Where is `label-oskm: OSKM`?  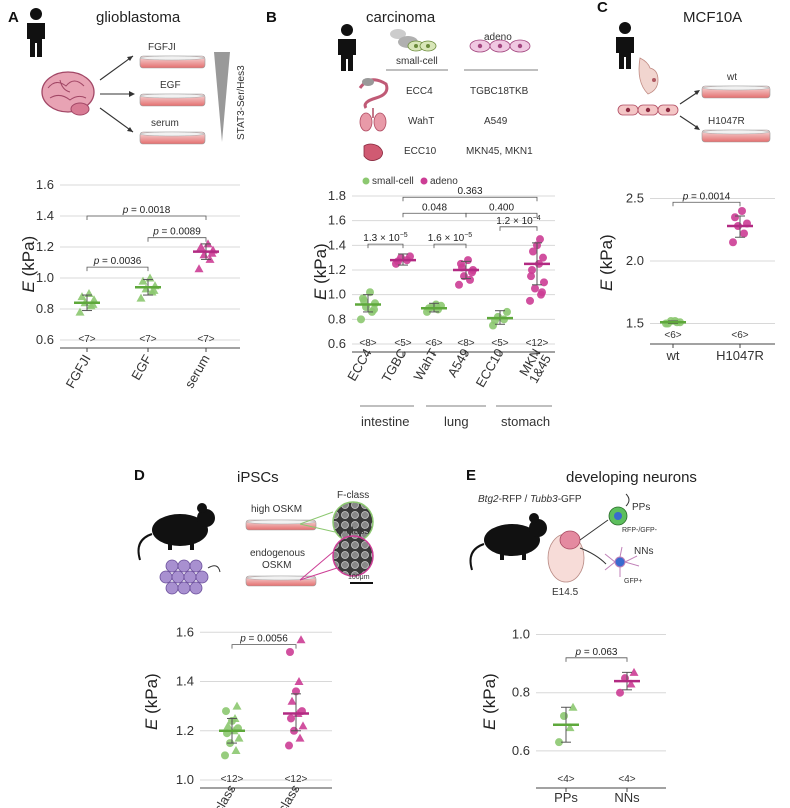
label-oskm: OSKM is located at coordinates (276, 565).